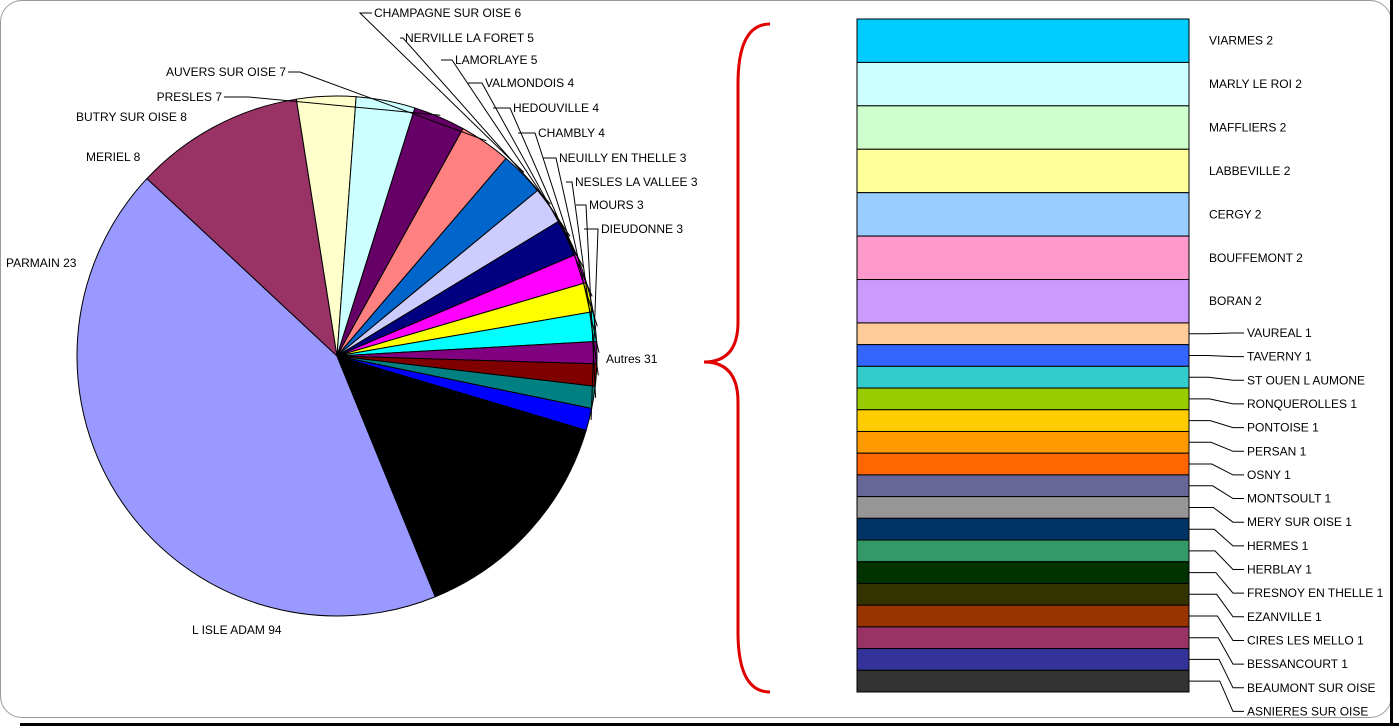  Describe the element at coordinates (1391, 363) in the screenshot. I see `frame-right-edge` at that location.